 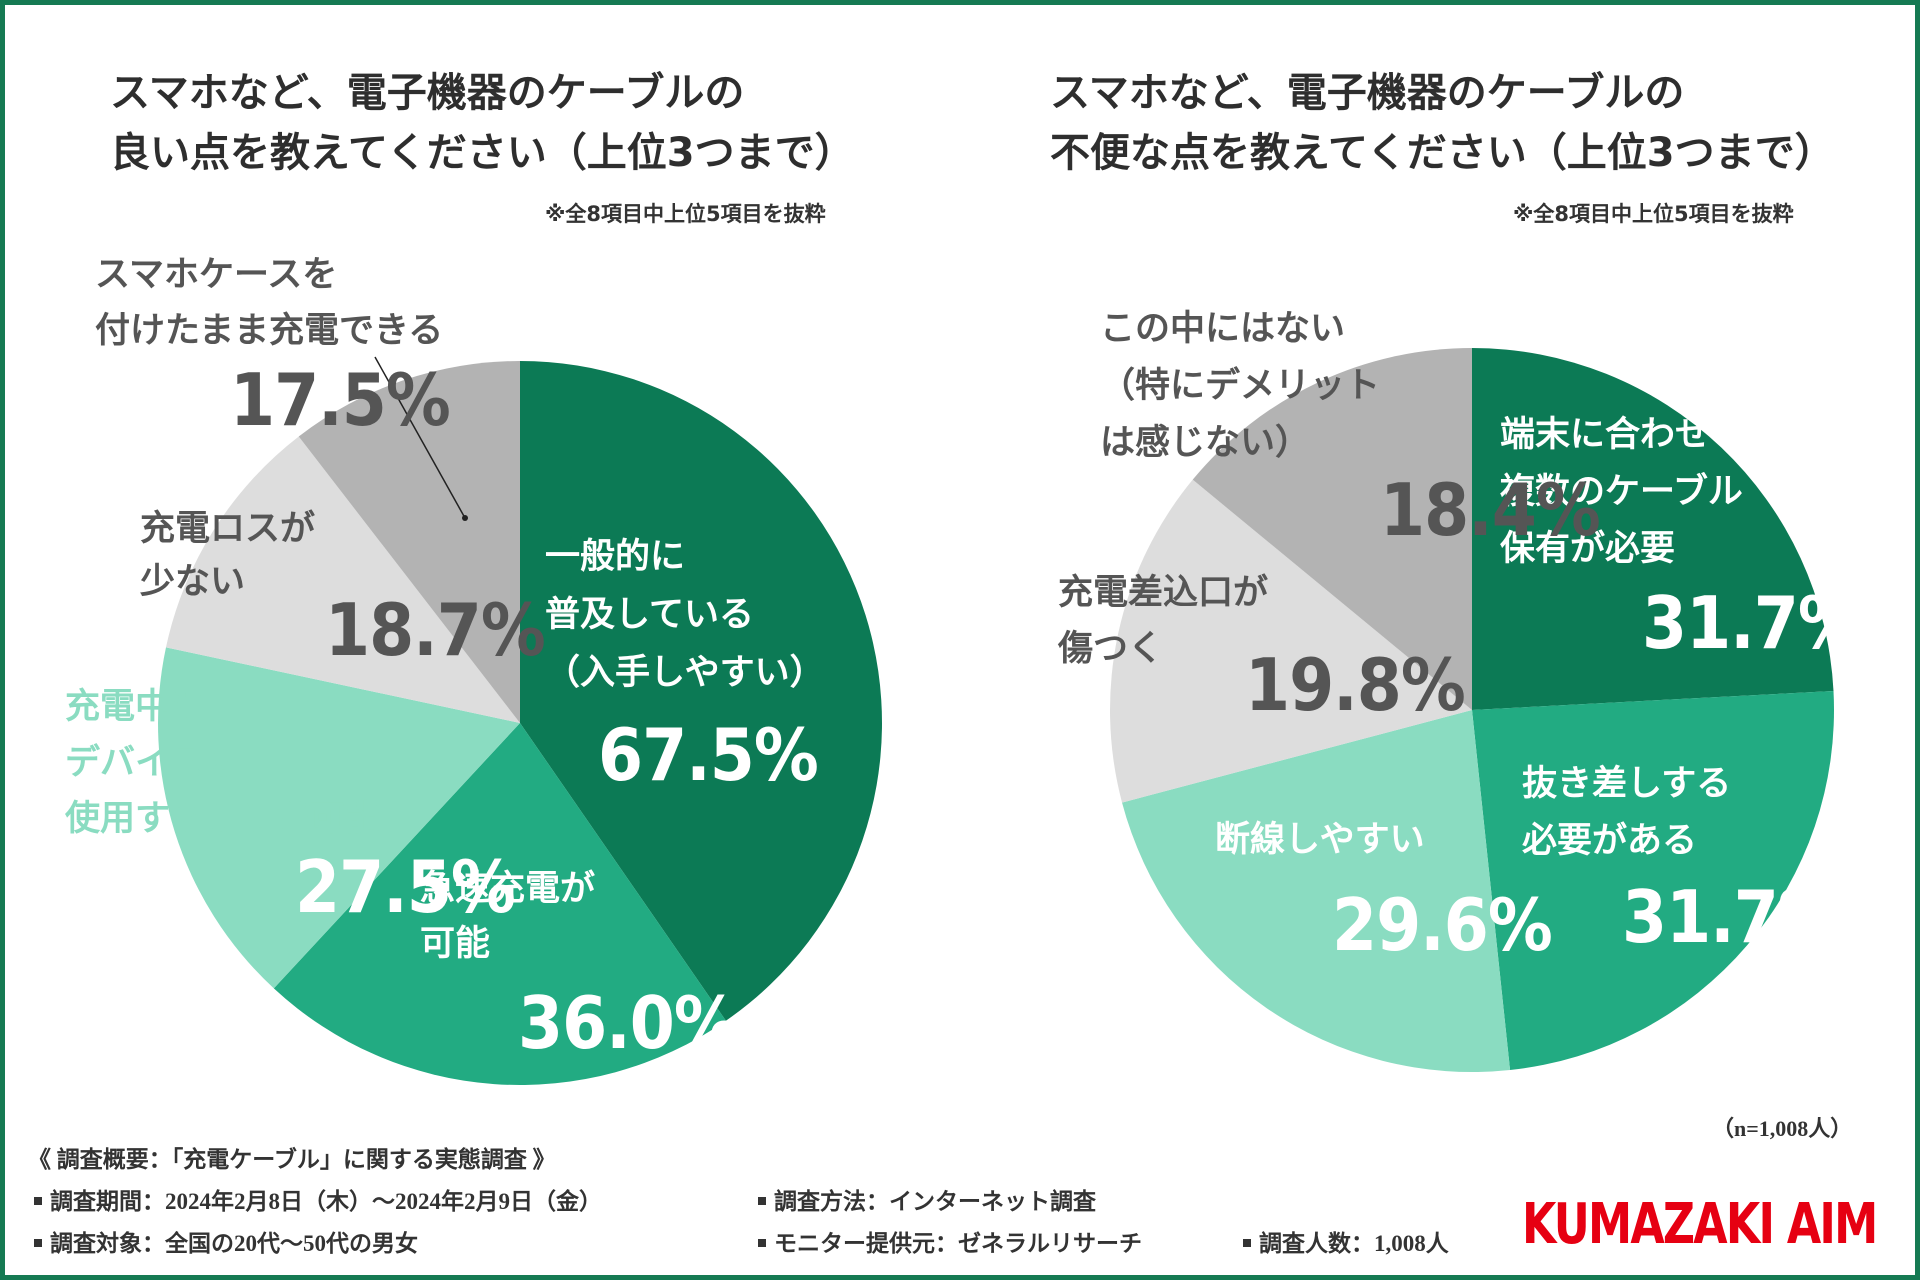 I want to click on survey-count: 調査人数：1,008人, so click(x=1346, y=1241).